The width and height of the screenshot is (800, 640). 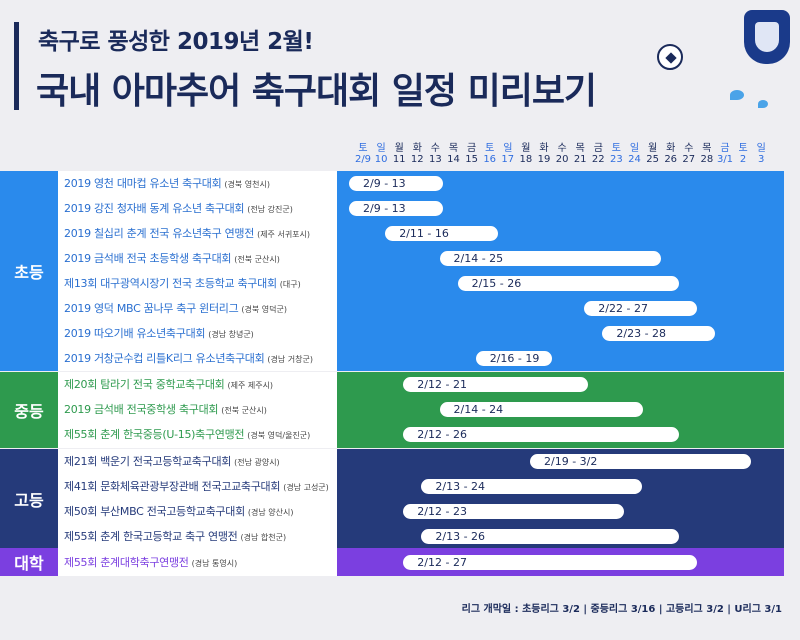 What do you see at coordinates (164, 358) in the screenshot?
I see `event-name: 2019 거창군수컵 리틀K리그 유소년축구대회` at bounding box center [164, 358].